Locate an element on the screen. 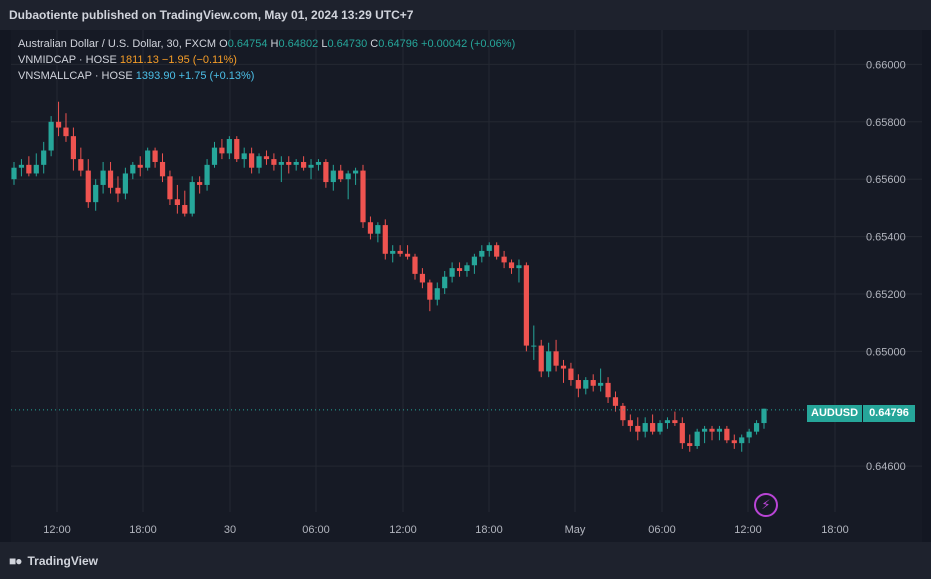 The height and width of the screenshot is (579, 931). x-tick-label: 18:00 is located at coordinates (835, 530).